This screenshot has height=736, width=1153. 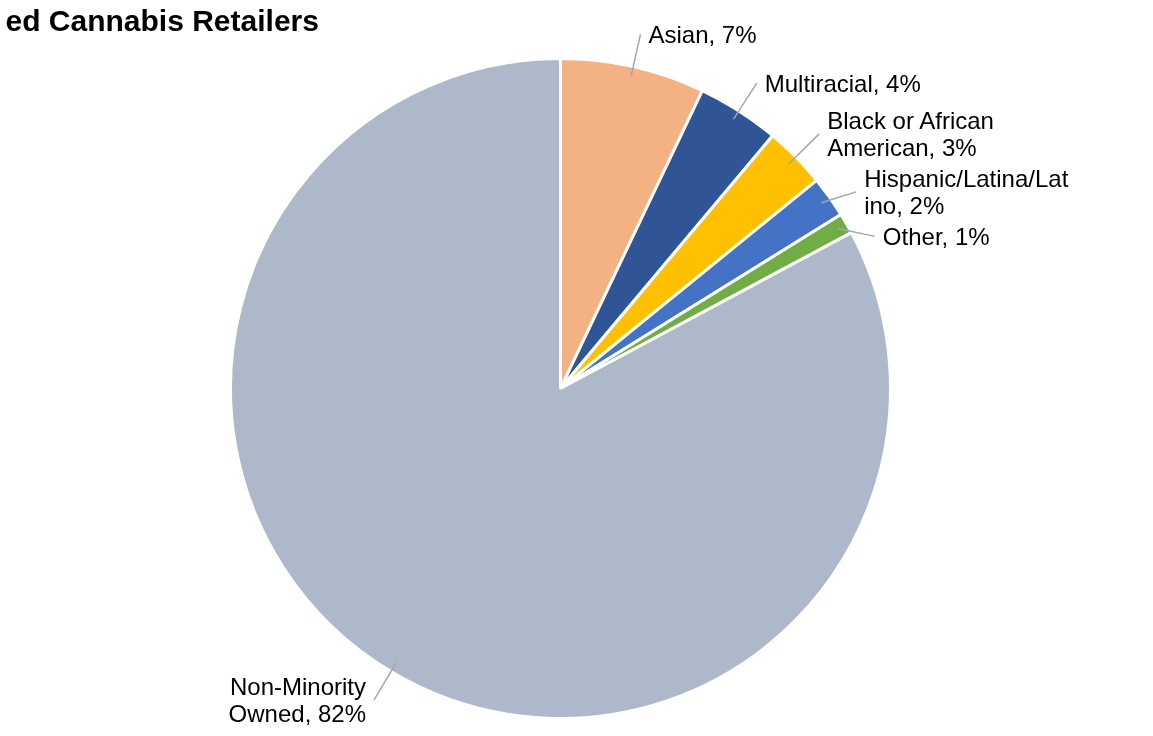 What do you see at coordinates (966, 191) in the screenshot?
I see `slice-label: Hispanic/Latina/Latino, 2%` at bounding box center [966, 191].